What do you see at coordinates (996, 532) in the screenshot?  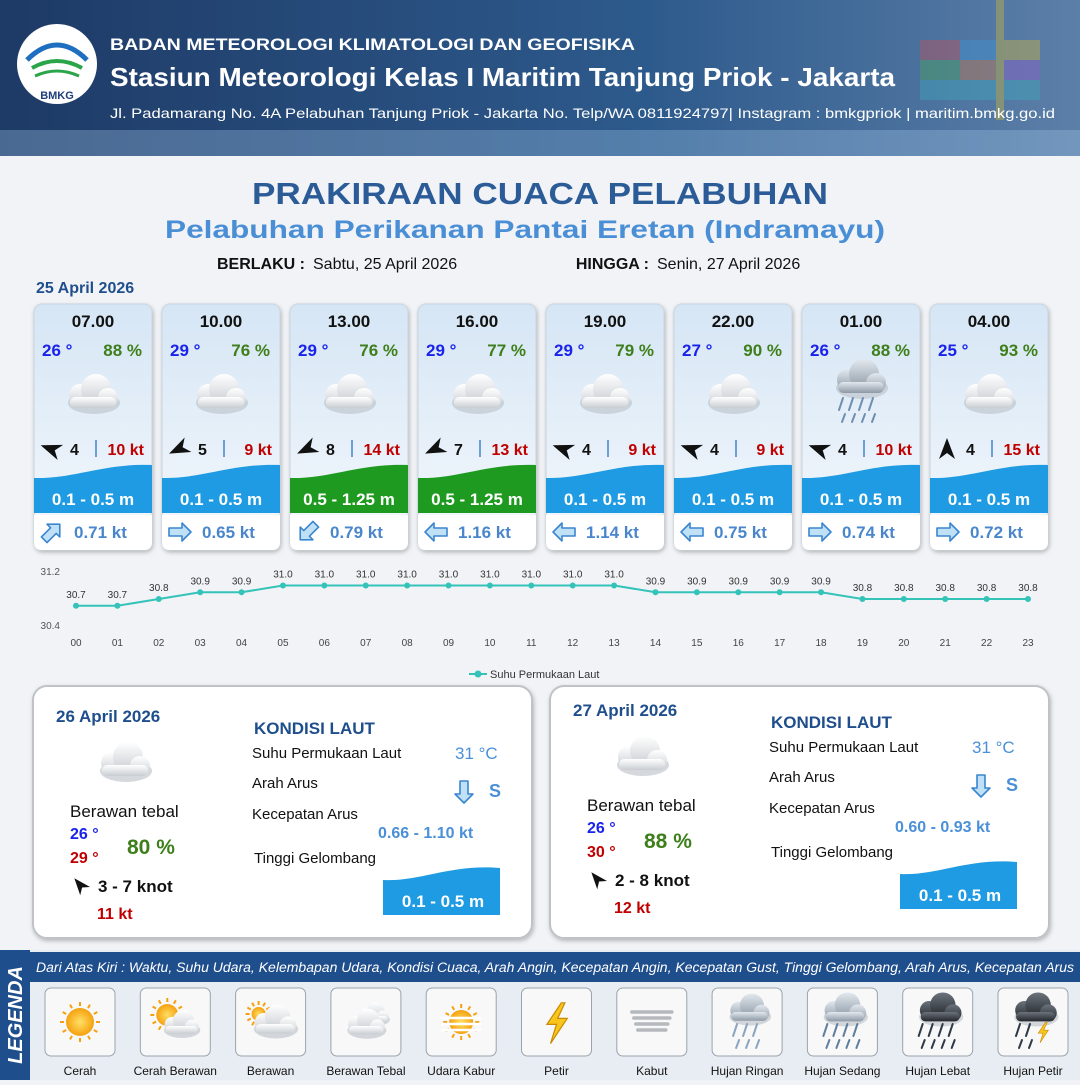 I see `current-speed: 0.72 kt` at bounding box center [996, 532].